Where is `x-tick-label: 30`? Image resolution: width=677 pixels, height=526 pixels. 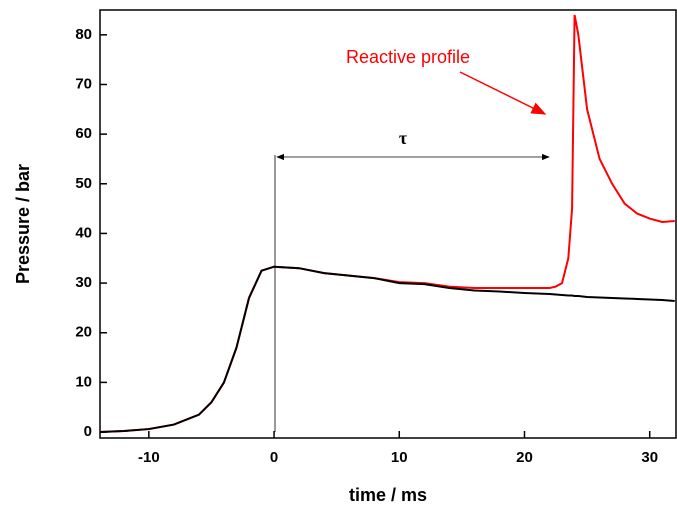 x-tick-label: 30 is located at coordinates (649, 457).